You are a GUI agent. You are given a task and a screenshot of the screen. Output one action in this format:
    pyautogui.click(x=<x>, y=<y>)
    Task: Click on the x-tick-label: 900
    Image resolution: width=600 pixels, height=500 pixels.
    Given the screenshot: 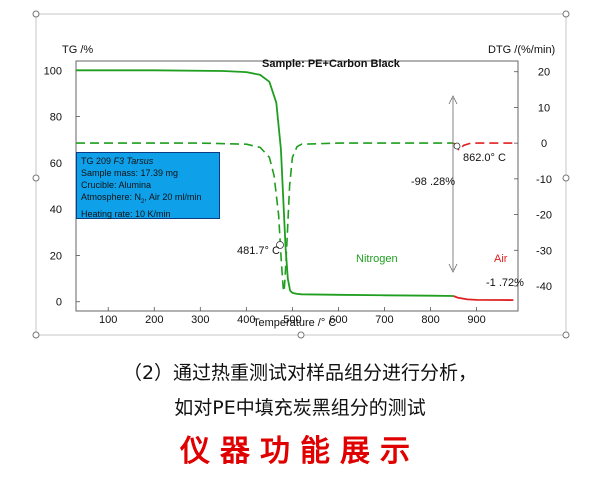 What is the action you would take?
    pyautogui.click(x=476, y=320)
    